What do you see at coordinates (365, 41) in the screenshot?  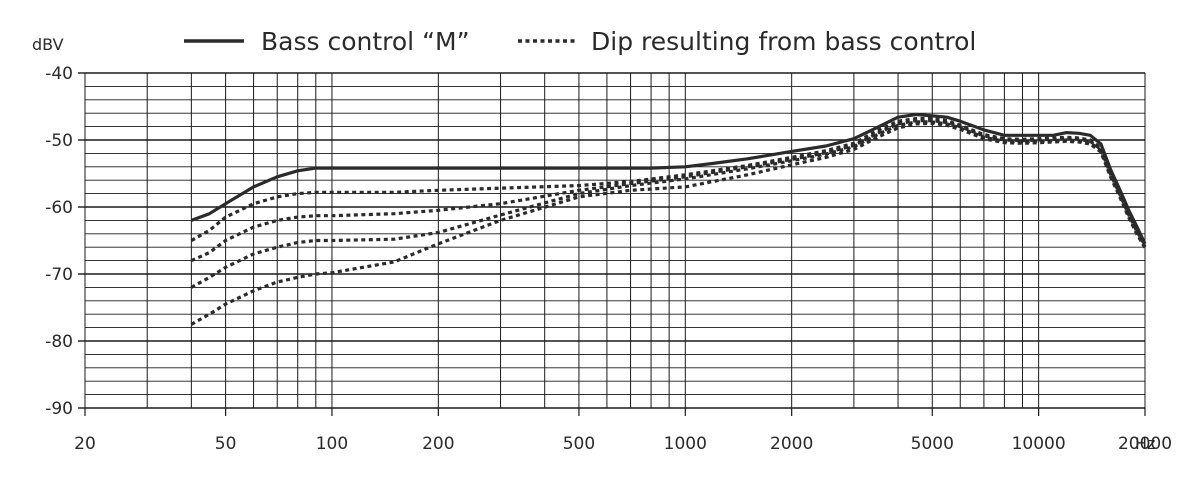 I see `legend-label-bass-control: Bass control “M”` at bounding box center [365, 41].